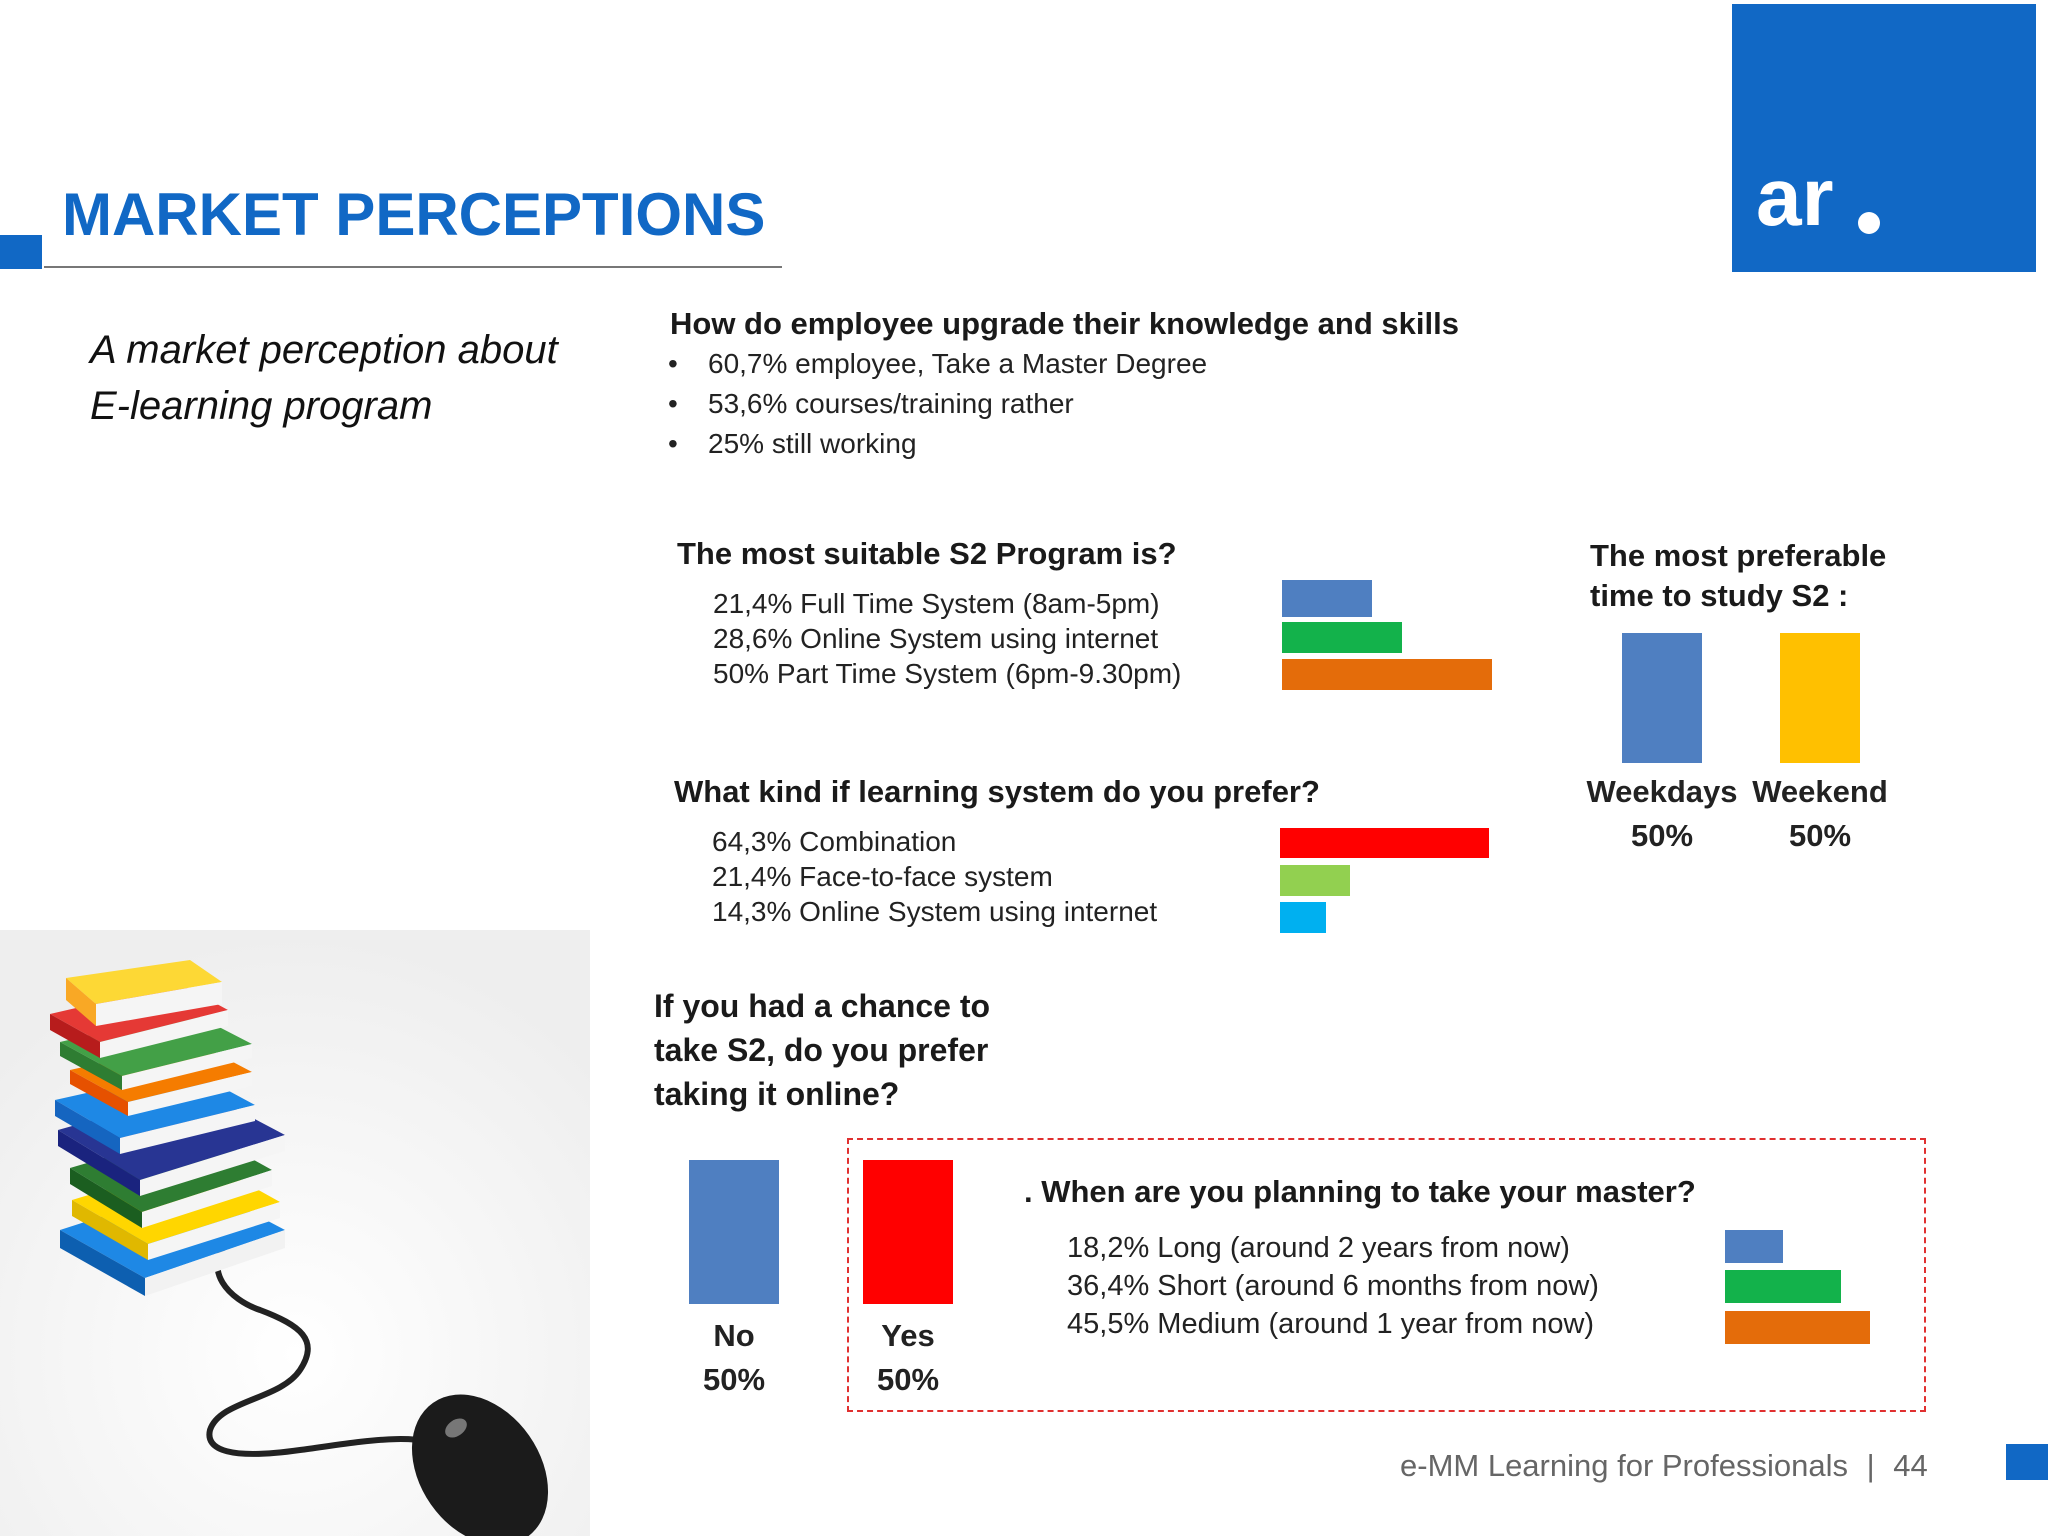  What do you see at coordinates (1820, 698) in the screenshot?
I see `study-time-bar-weekend` at bounding box center [1820, 698].